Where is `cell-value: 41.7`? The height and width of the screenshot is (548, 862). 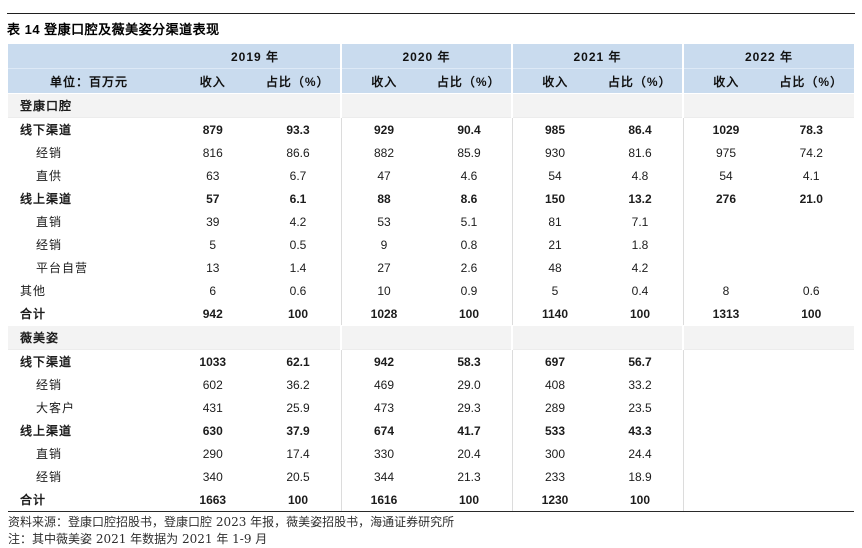
cell-value: 41.7 is located at coordinates (469, 430).